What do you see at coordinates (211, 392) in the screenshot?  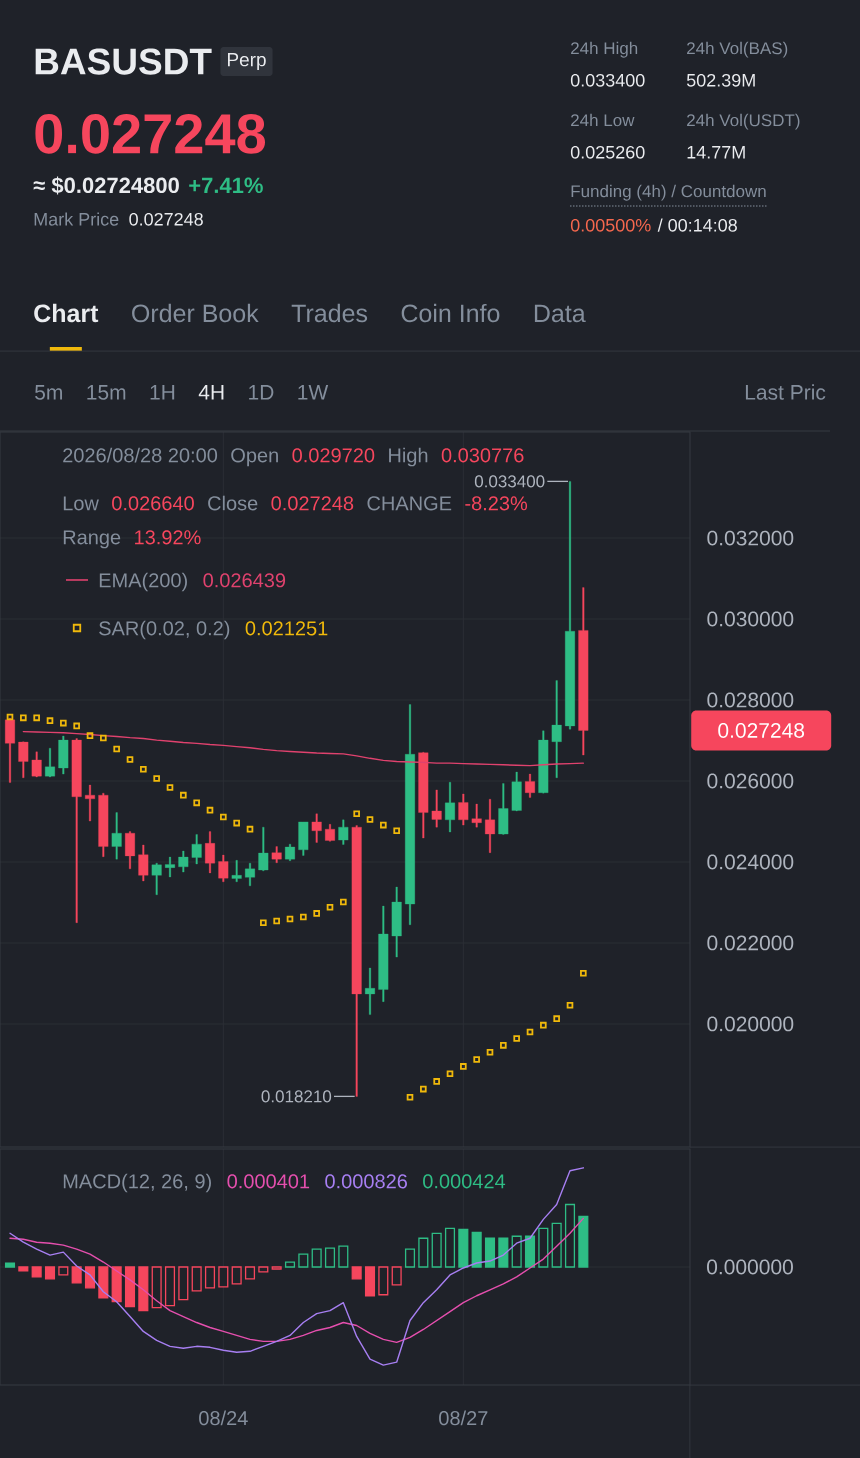 I see `text: 4H` at bounding box center [211, 392].